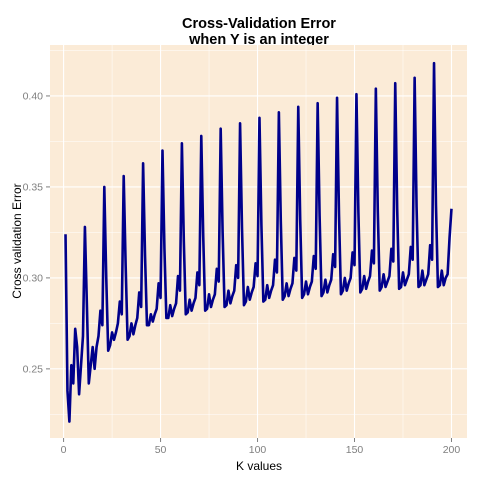  Describe the element at coordinates (452, 450) in the screenshot. I see `x-tick-label: 200` at that location.